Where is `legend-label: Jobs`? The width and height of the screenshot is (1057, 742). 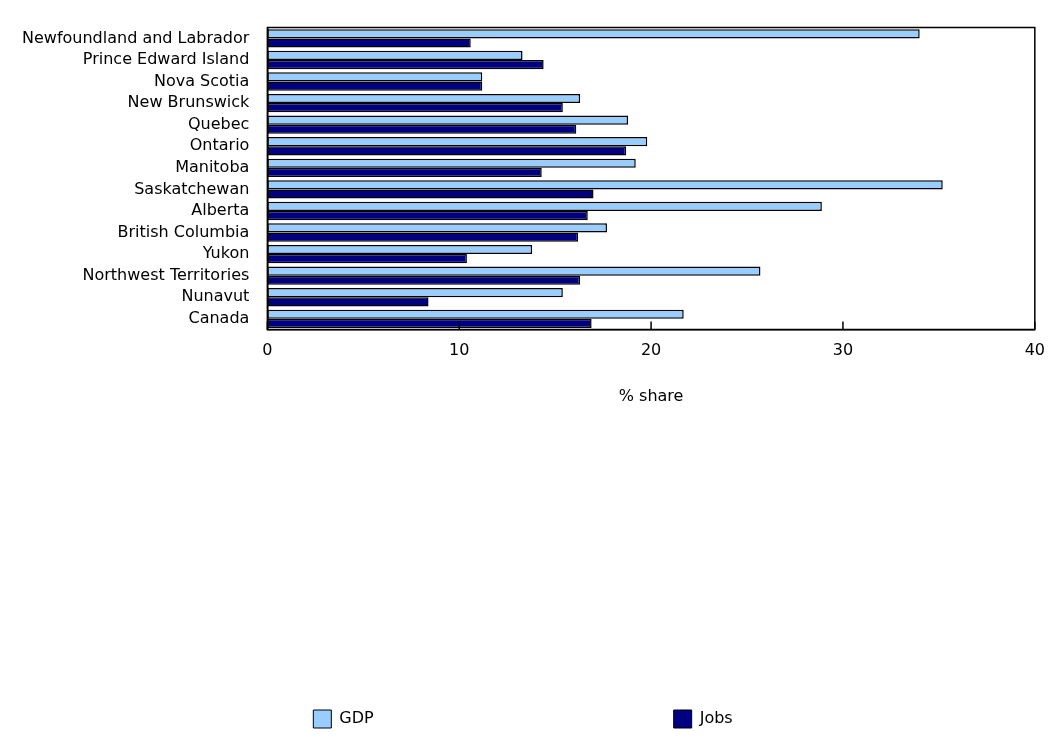 legend-label: Jobs is located at coordinates (715, 718).